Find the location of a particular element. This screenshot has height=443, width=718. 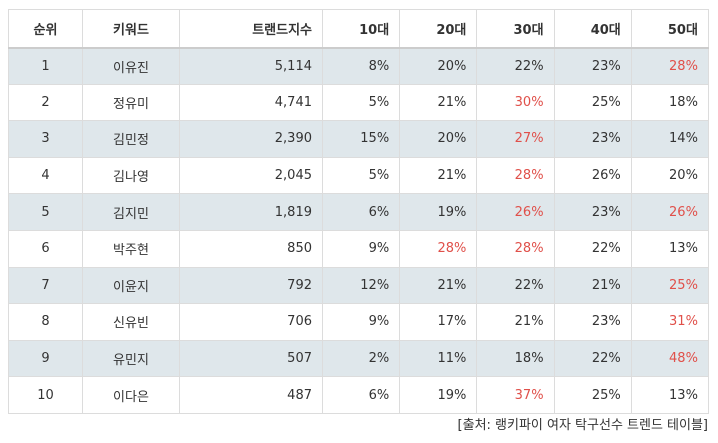

rank-cell: 7 is located at coordinates (45, 285).